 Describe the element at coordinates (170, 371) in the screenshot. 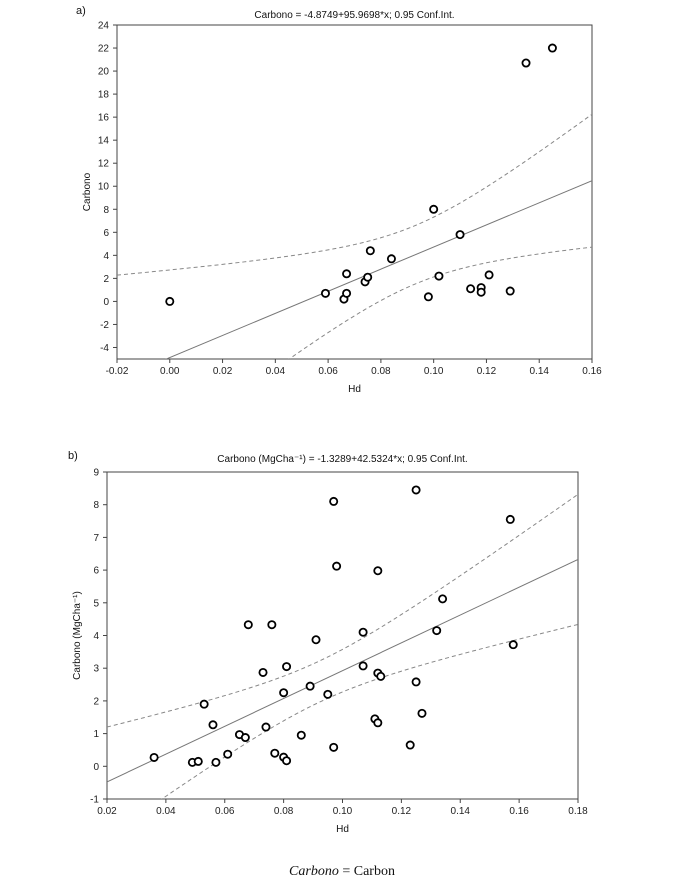

I see `x-tick-label: 0.00` at that location.